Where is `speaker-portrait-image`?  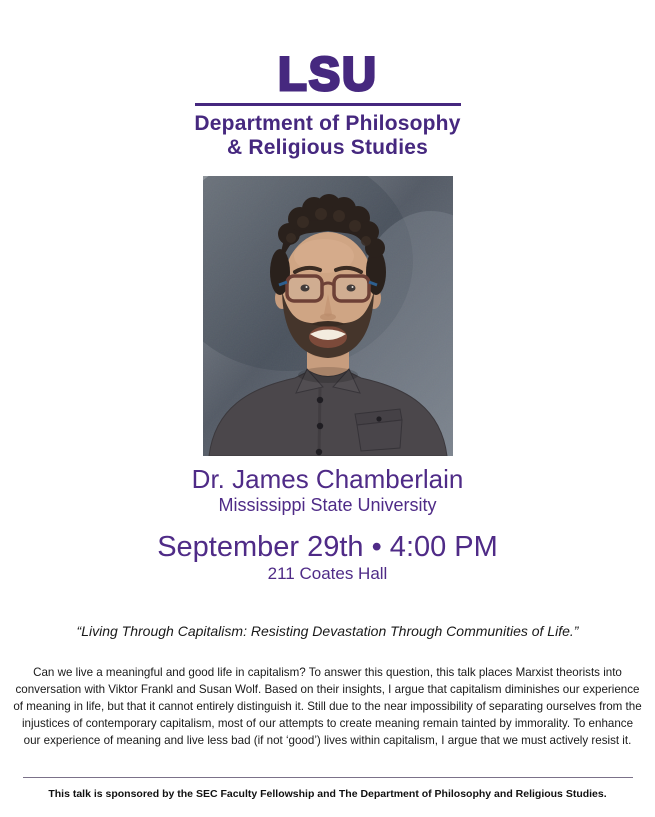
speaker-portrait-image is located at coordinates (327, 316).